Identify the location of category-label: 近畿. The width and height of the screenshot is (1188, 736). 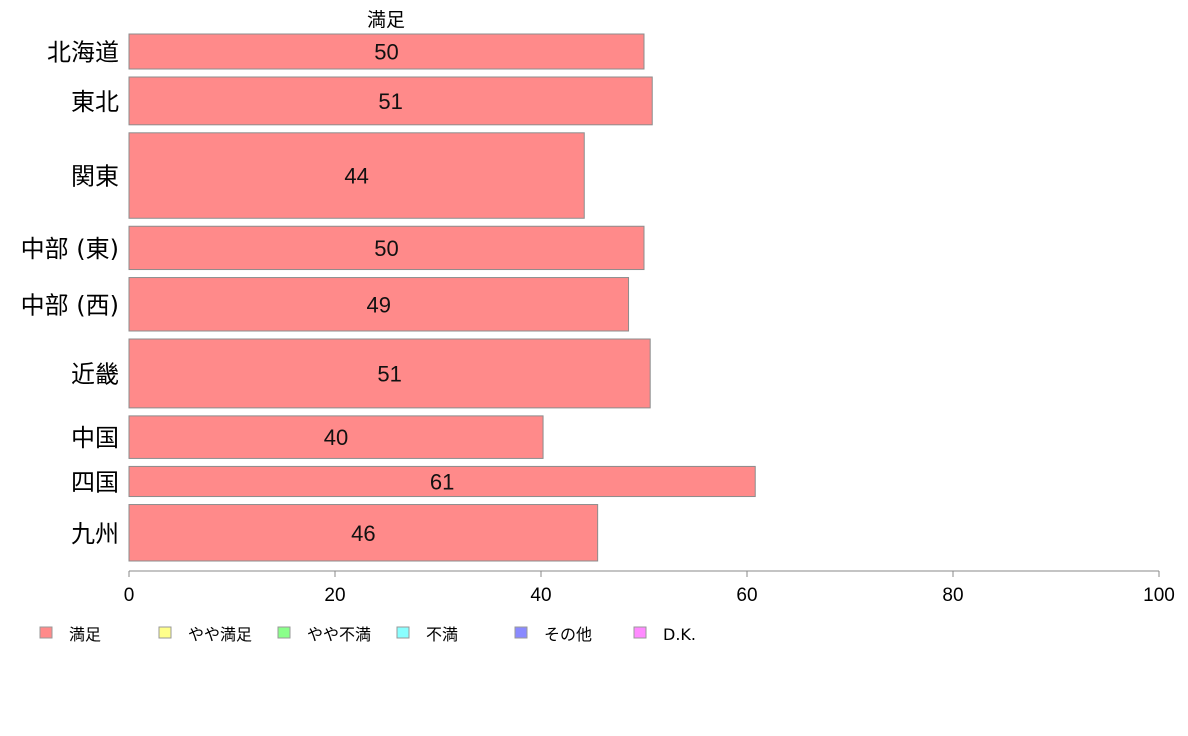
(95, 374).